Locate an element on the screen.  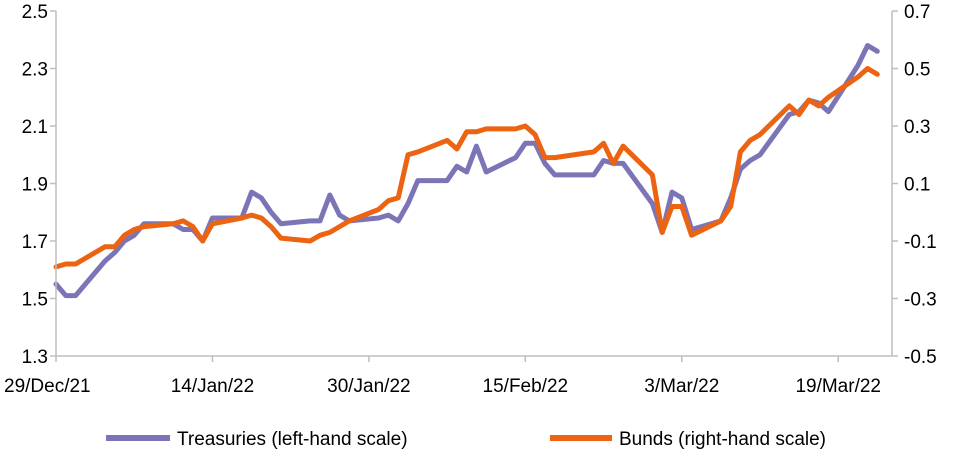
x-tick-label: 30/Jan/22 is located at coordinates (368, 386).